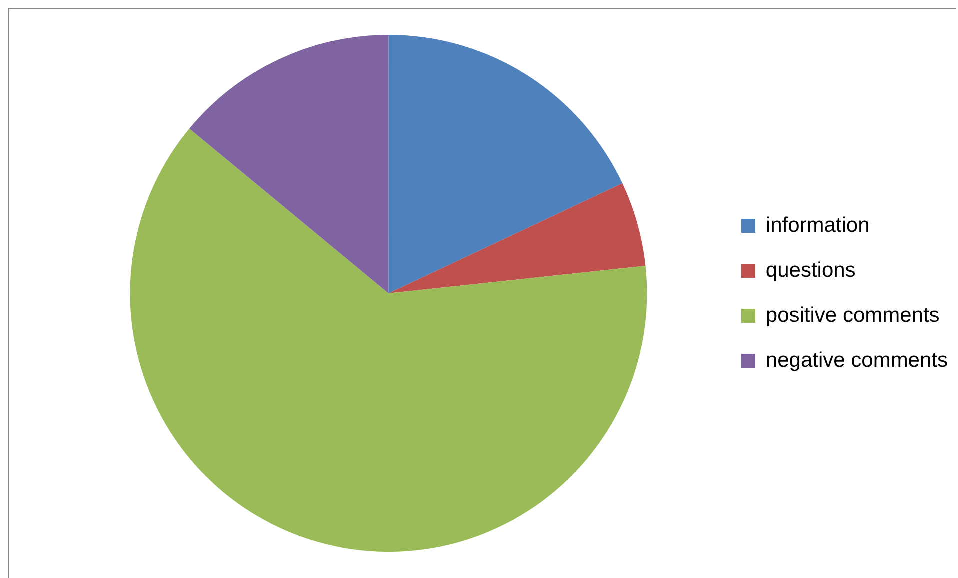  I want to click on legend-label: positive comments, so click(853, 315).